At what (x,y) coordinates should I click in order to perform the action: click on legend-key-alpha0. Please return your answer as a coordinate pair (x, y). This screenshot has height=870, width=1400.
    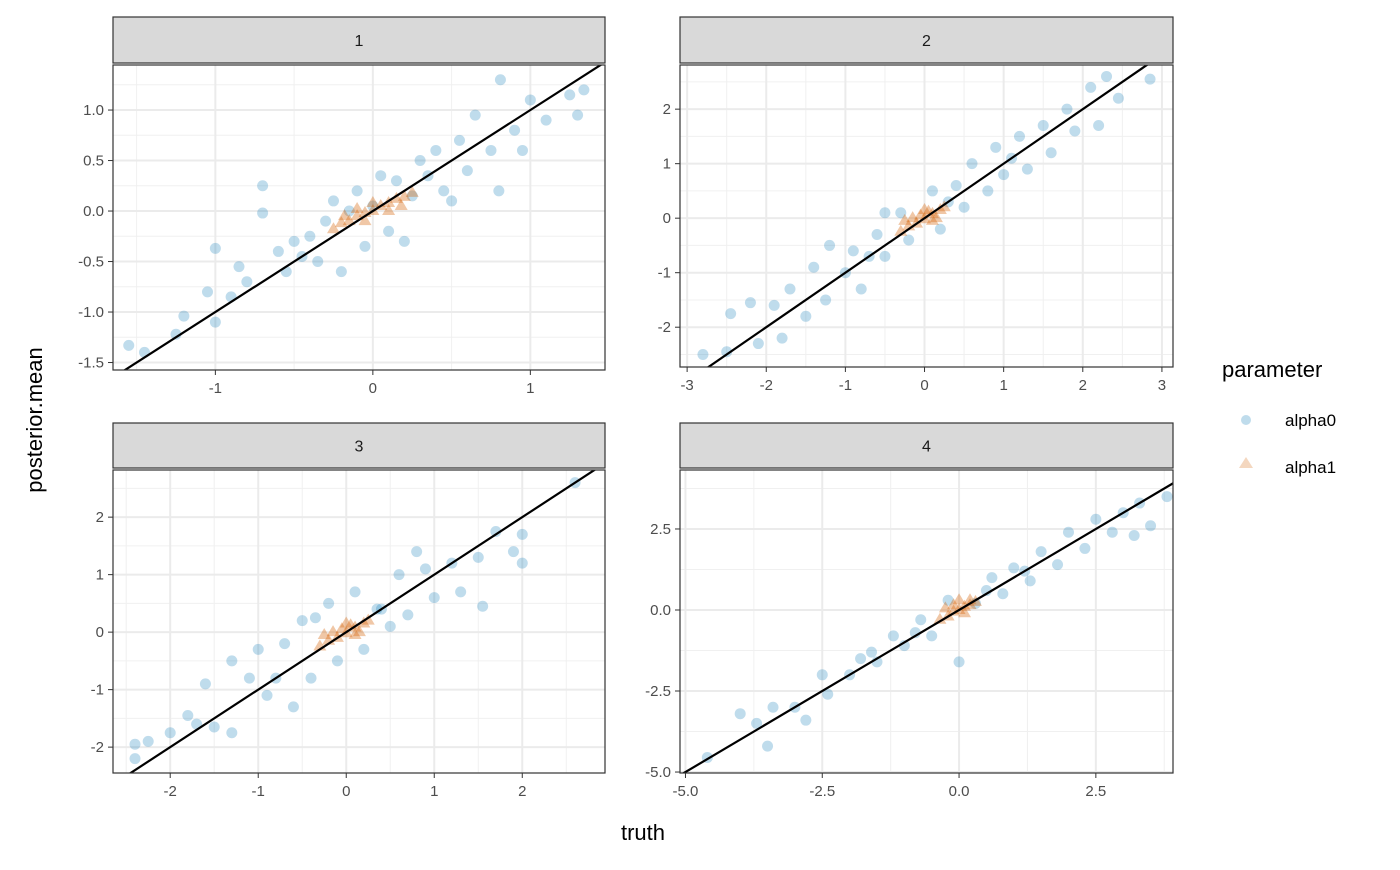
    Looking at the image, I should click on (1246, 420).